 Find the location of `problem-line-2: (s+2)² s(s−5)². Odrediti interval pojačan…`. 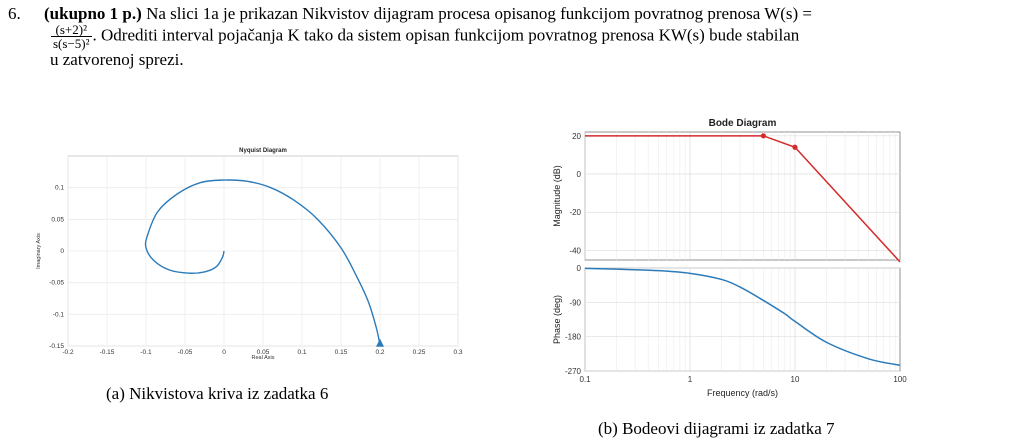

problem-line-2: (s+2)² s(s−5)². Odrediti interval pojačan… is located at coordinates (529, 36).